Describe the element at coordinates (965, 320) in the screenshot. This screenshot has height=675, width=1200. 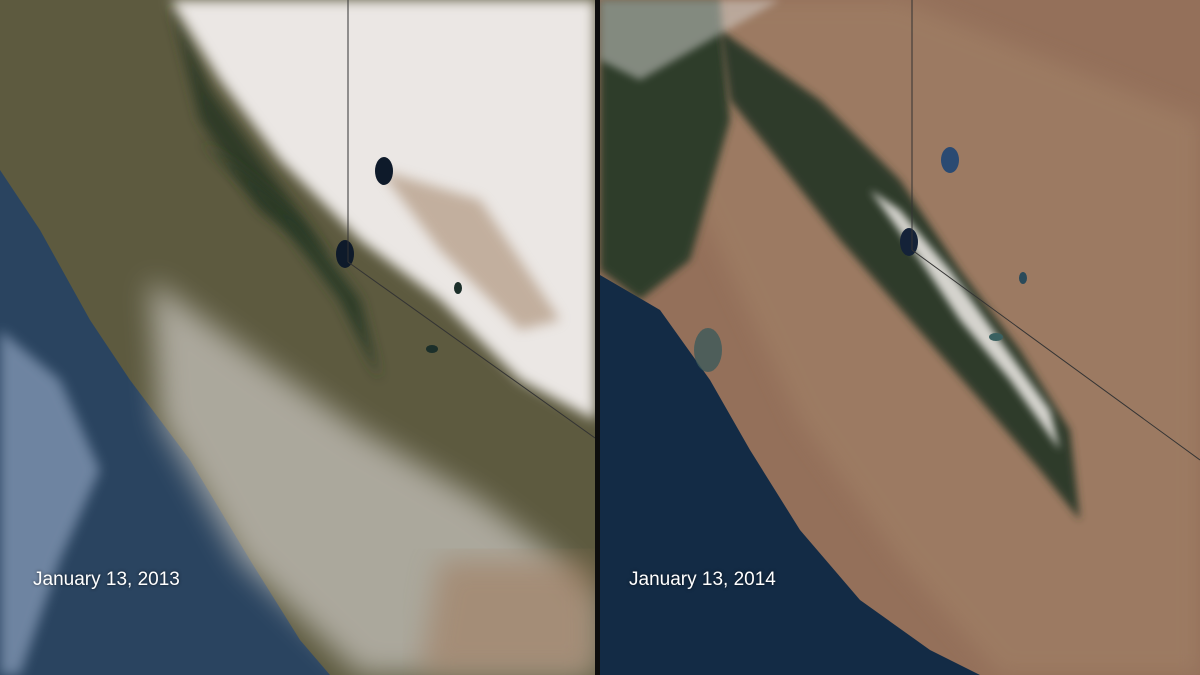
I see `snow-cover` at that location.